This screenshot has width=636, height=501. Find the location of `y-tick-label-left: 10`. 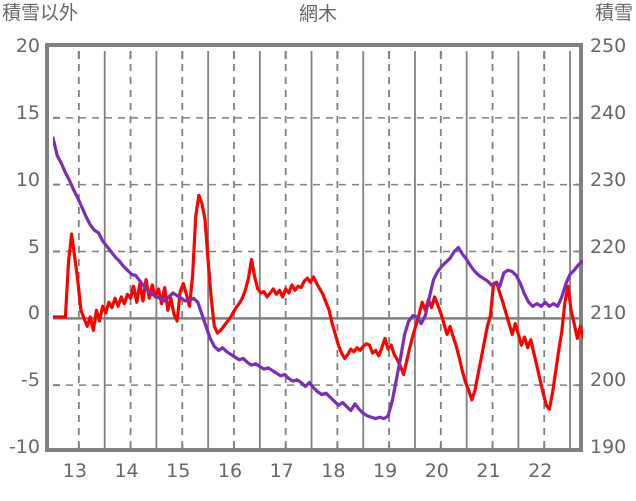

y-tick-label-left: 10 is located at coordinates (27, 179).